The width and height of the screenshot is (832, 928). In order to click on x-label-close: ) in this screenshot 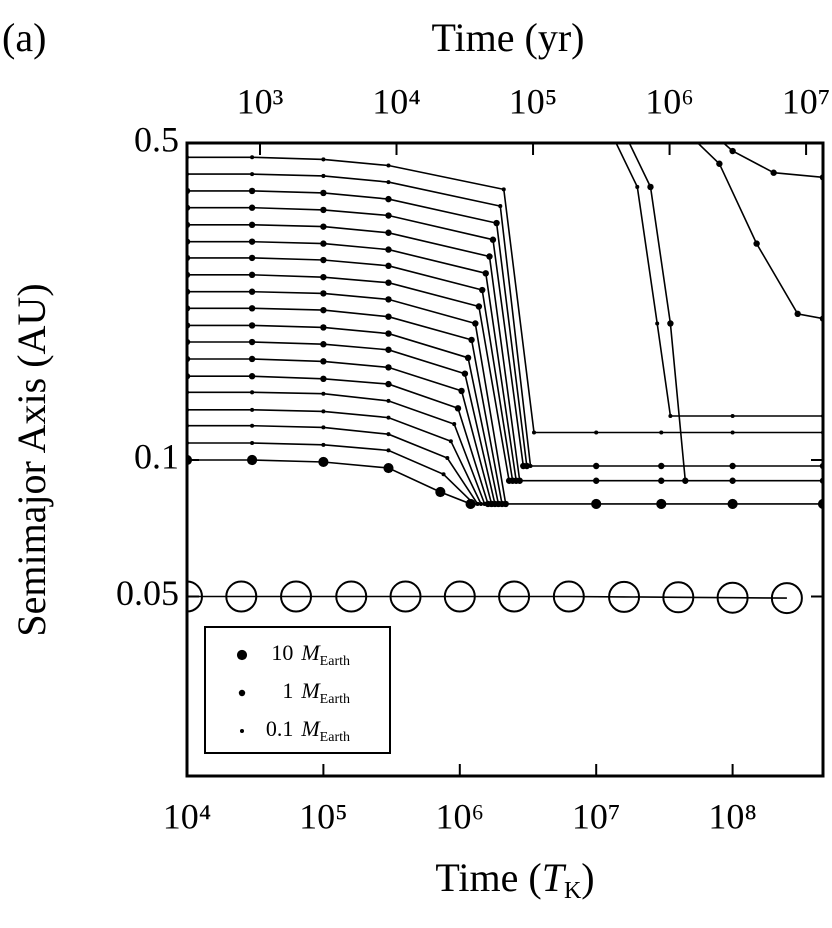, I will do `click(587, 877)`.